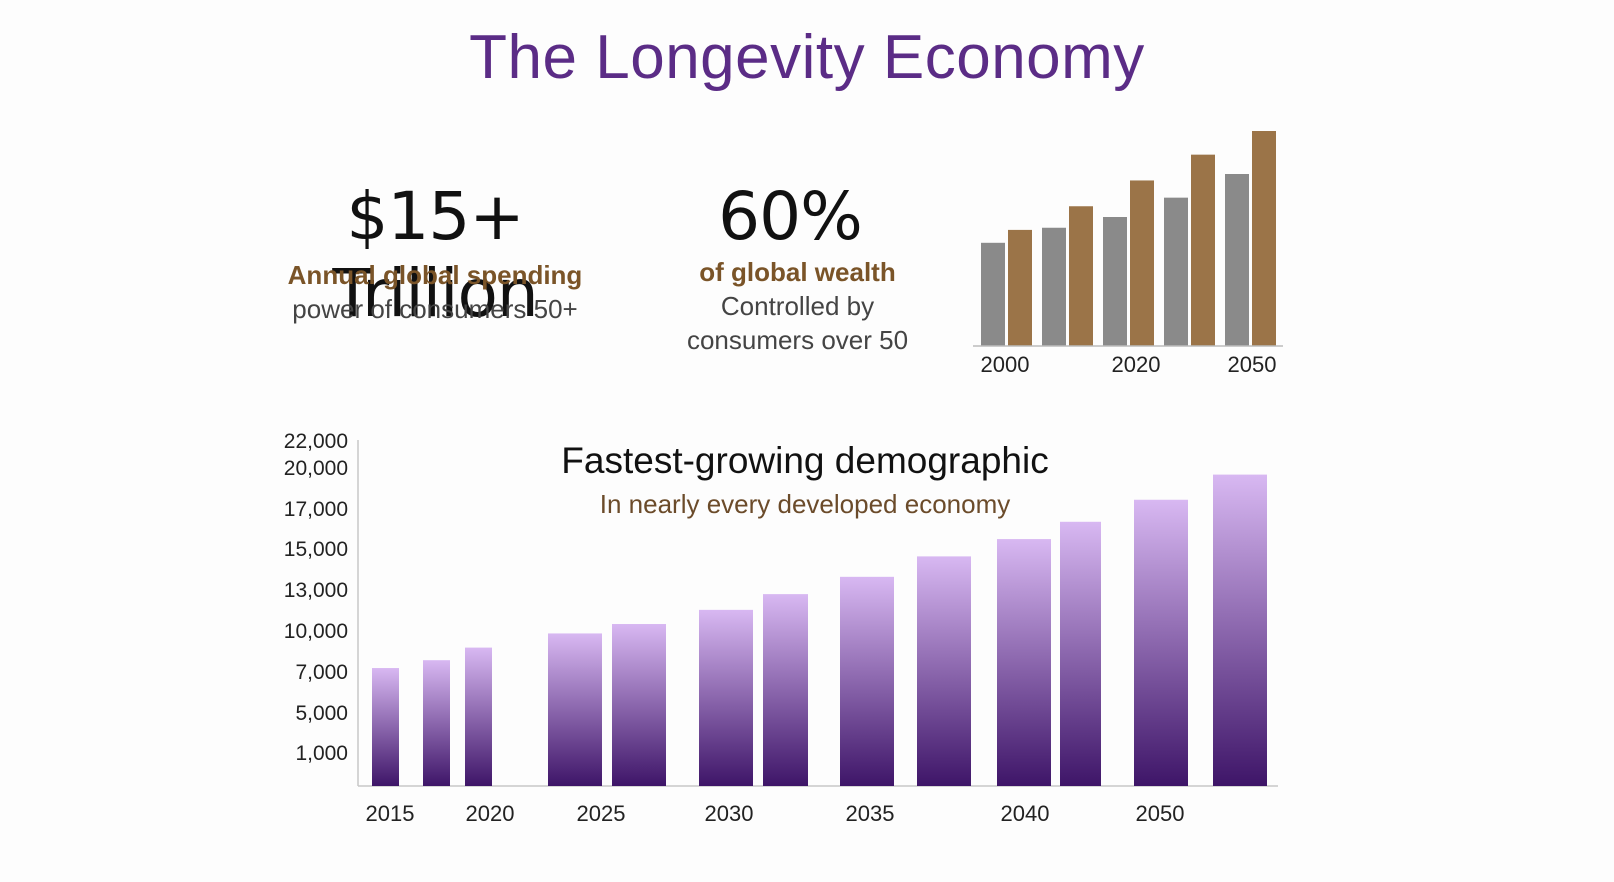 The width and height of the screenshot is (1614, 882). What do you see at coordinates (316, 441) in the screenshot?
I see `demographic-y-tick-label: 22,000` at bounding box center [316, 441].